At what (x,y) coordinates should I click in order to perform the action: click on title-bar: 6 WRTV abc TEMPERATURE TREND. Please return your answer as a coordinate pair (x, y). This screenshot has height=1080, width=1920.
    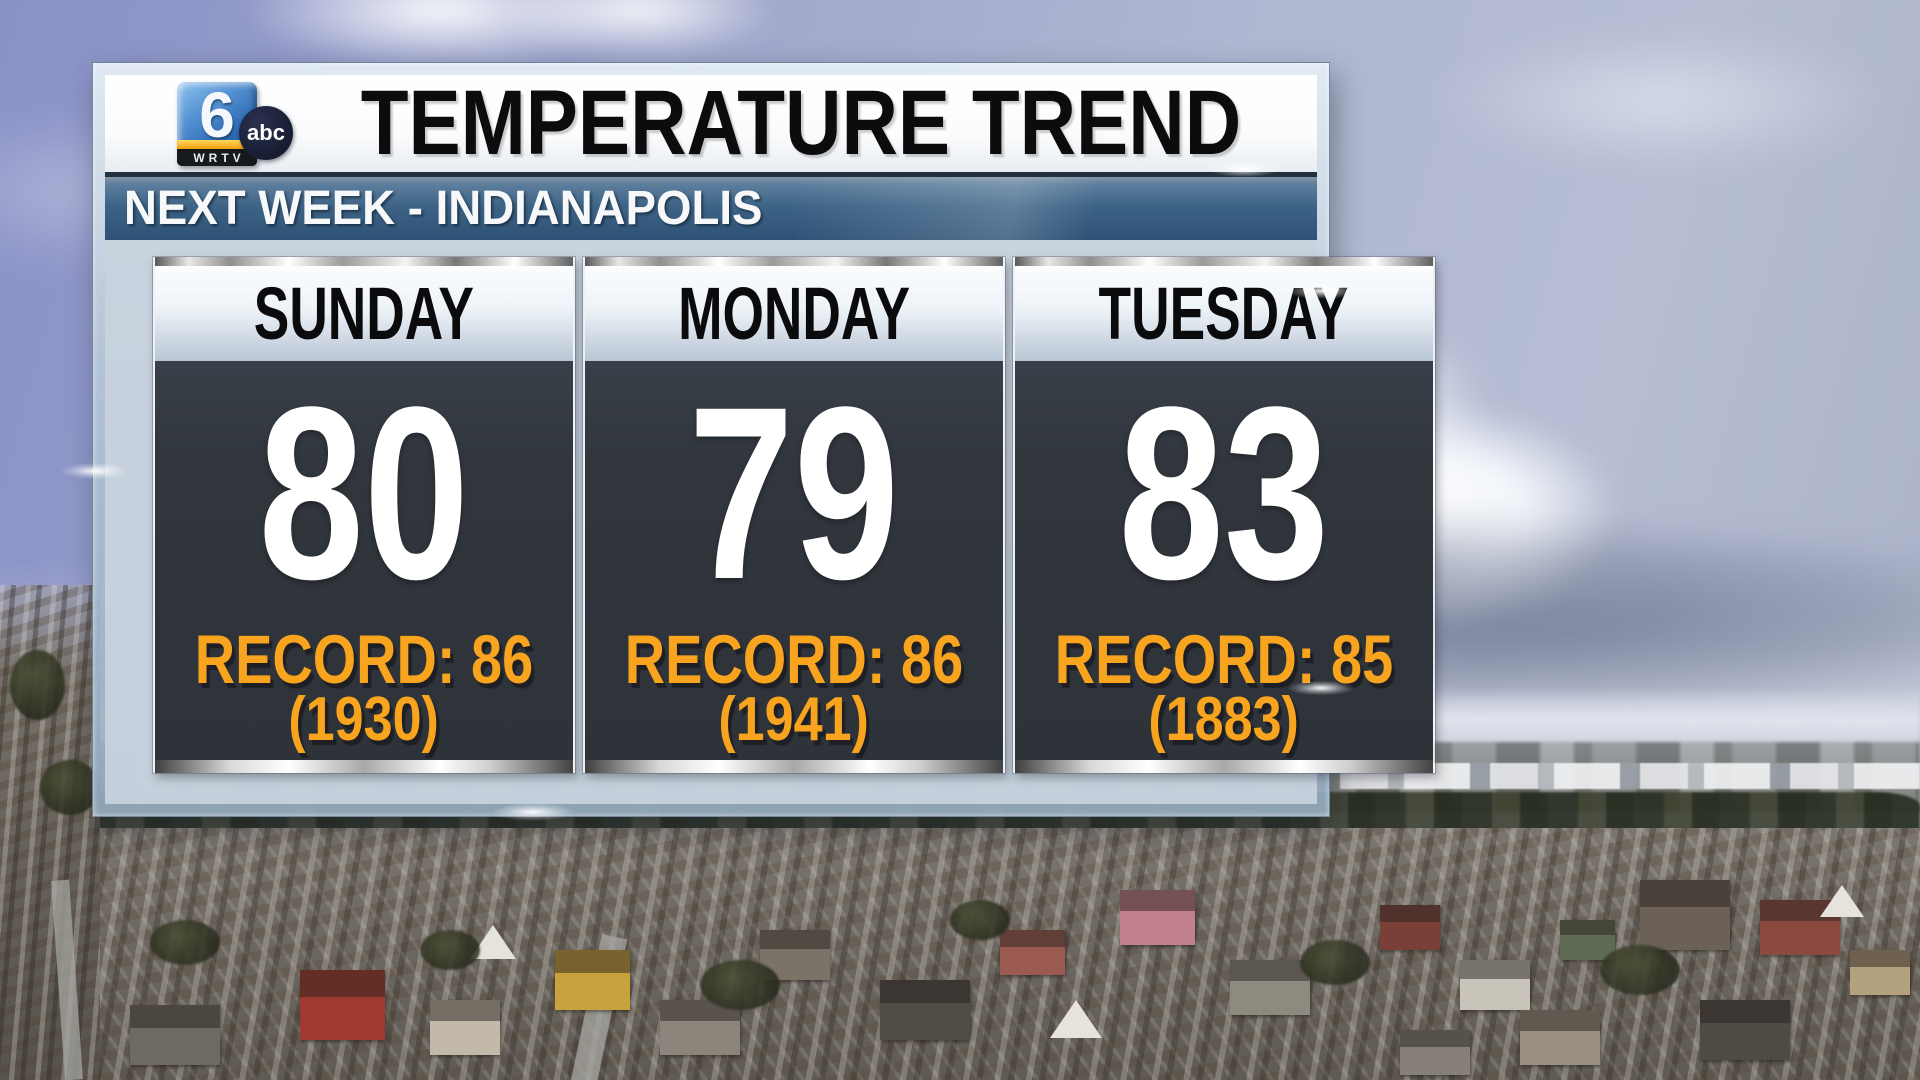
    Looking at the image, I should click on (711, 123).